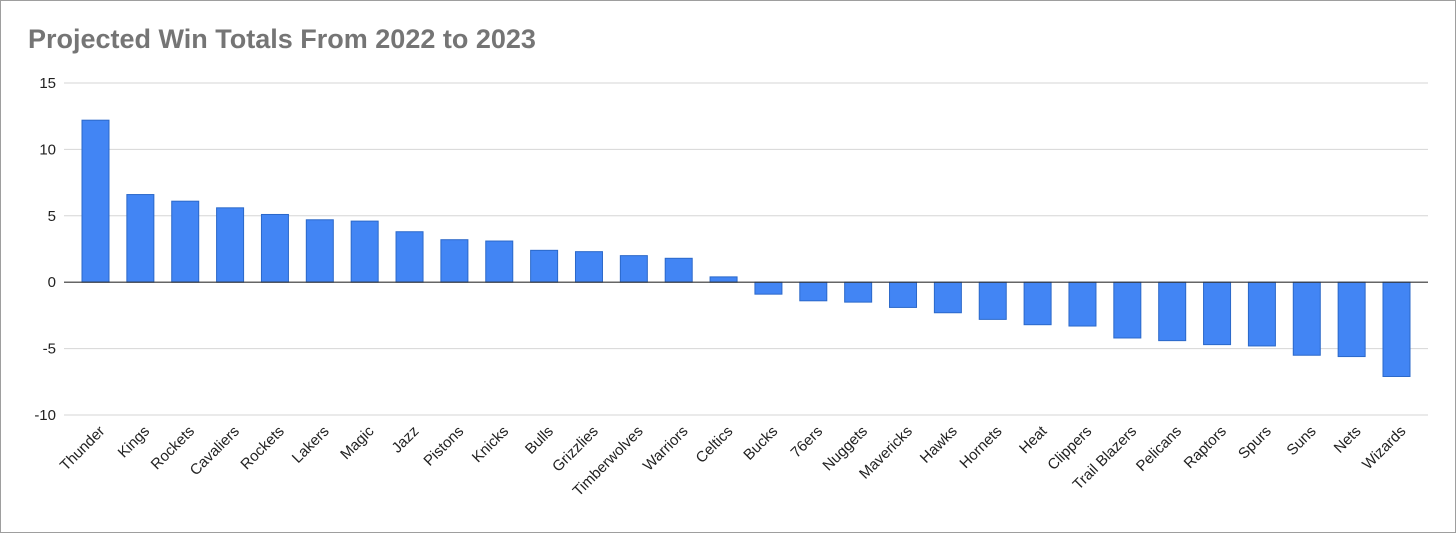 The height and width of the screenshot is (533, 1456). What do you see at coordinates (490, 444) in the screenshot?
I see `x-tick-label: Knicks` at bounding box center [490, 444].